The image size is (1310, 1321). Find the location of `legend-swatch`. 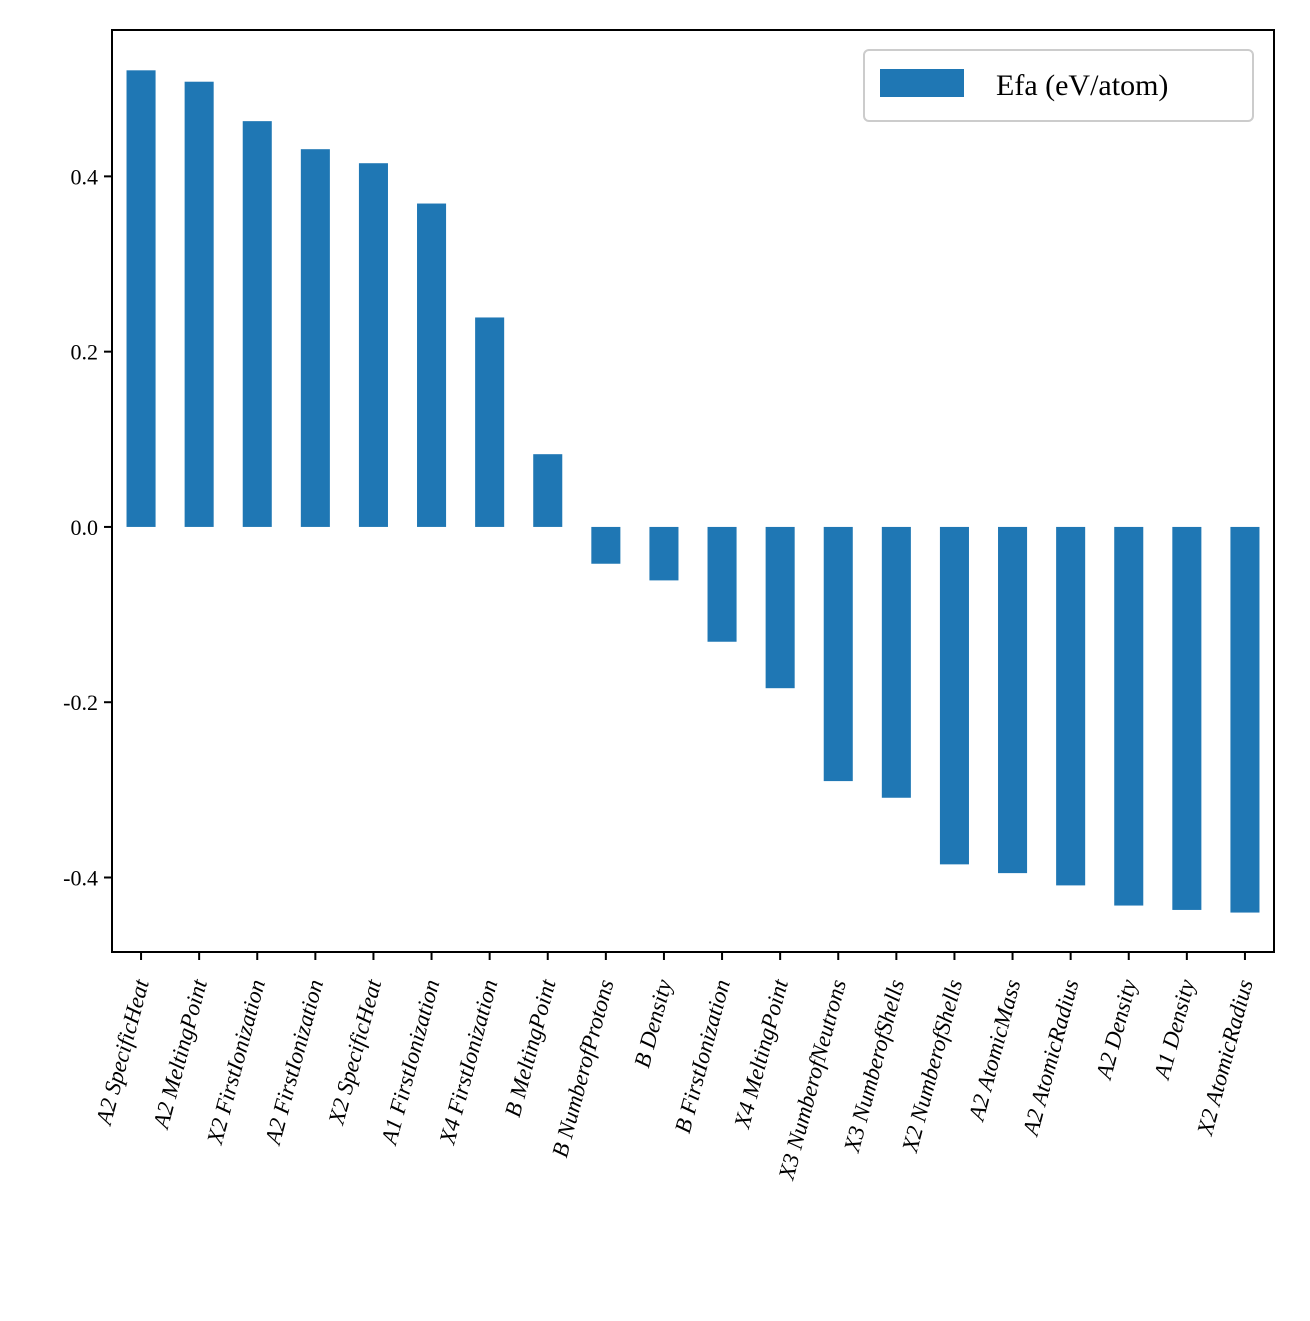

legend-swatch is located at coordinates (922, 83).